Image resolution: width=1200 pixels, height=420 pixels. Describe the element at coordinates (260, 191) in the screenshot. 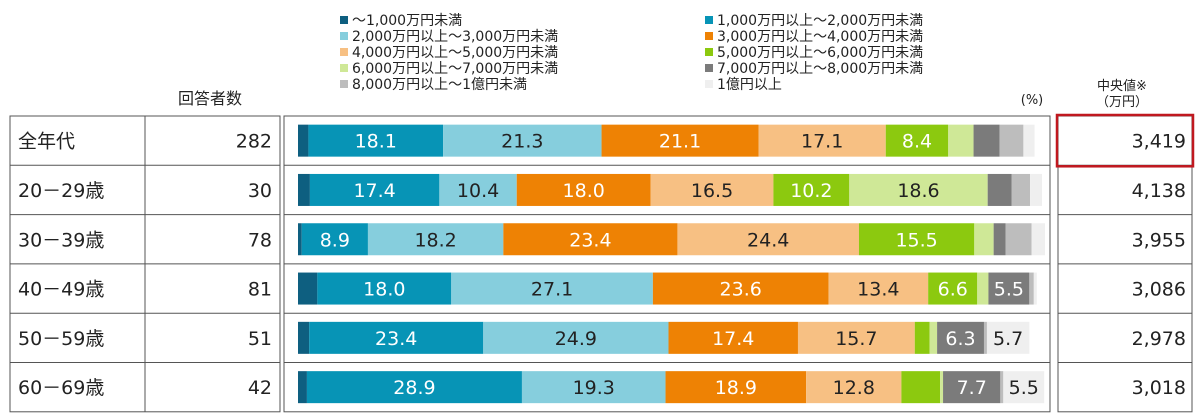

I see `respondents-value: 30` at that location.